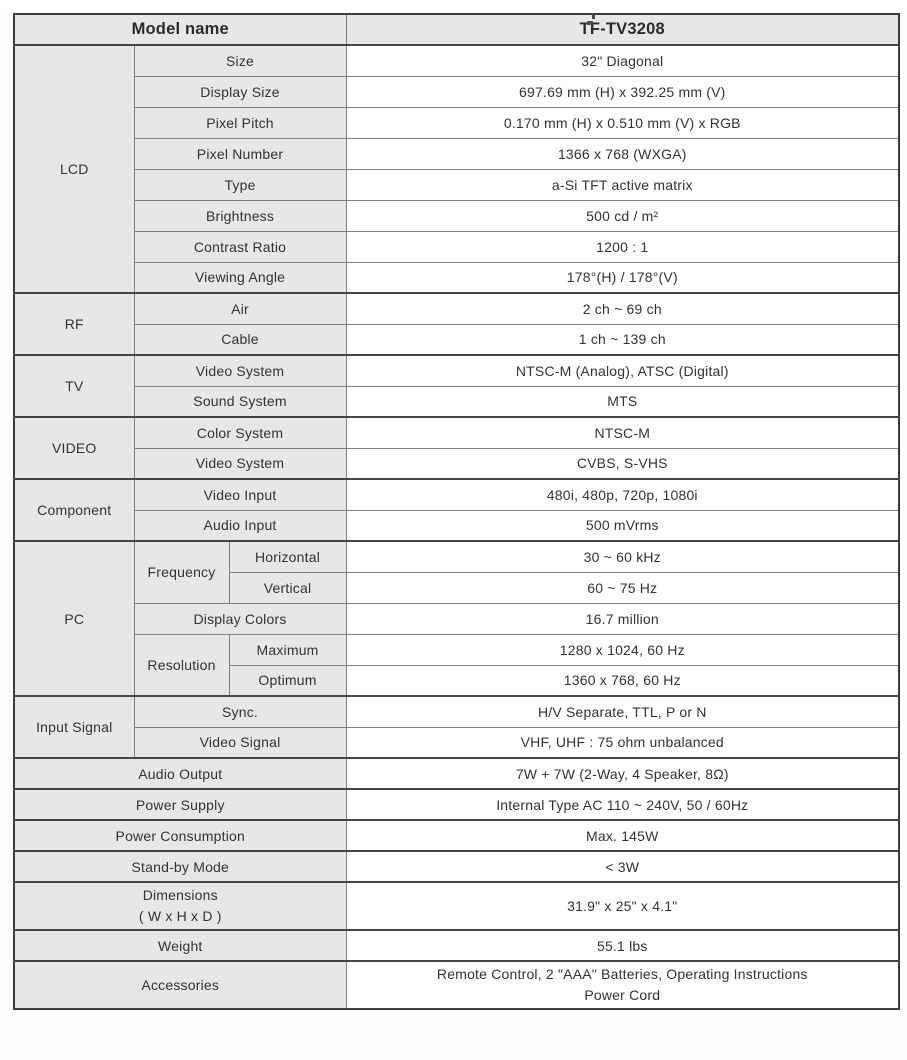  I want to click on spec-value: 1366 x 768 (WXGA), so click(622, 153).